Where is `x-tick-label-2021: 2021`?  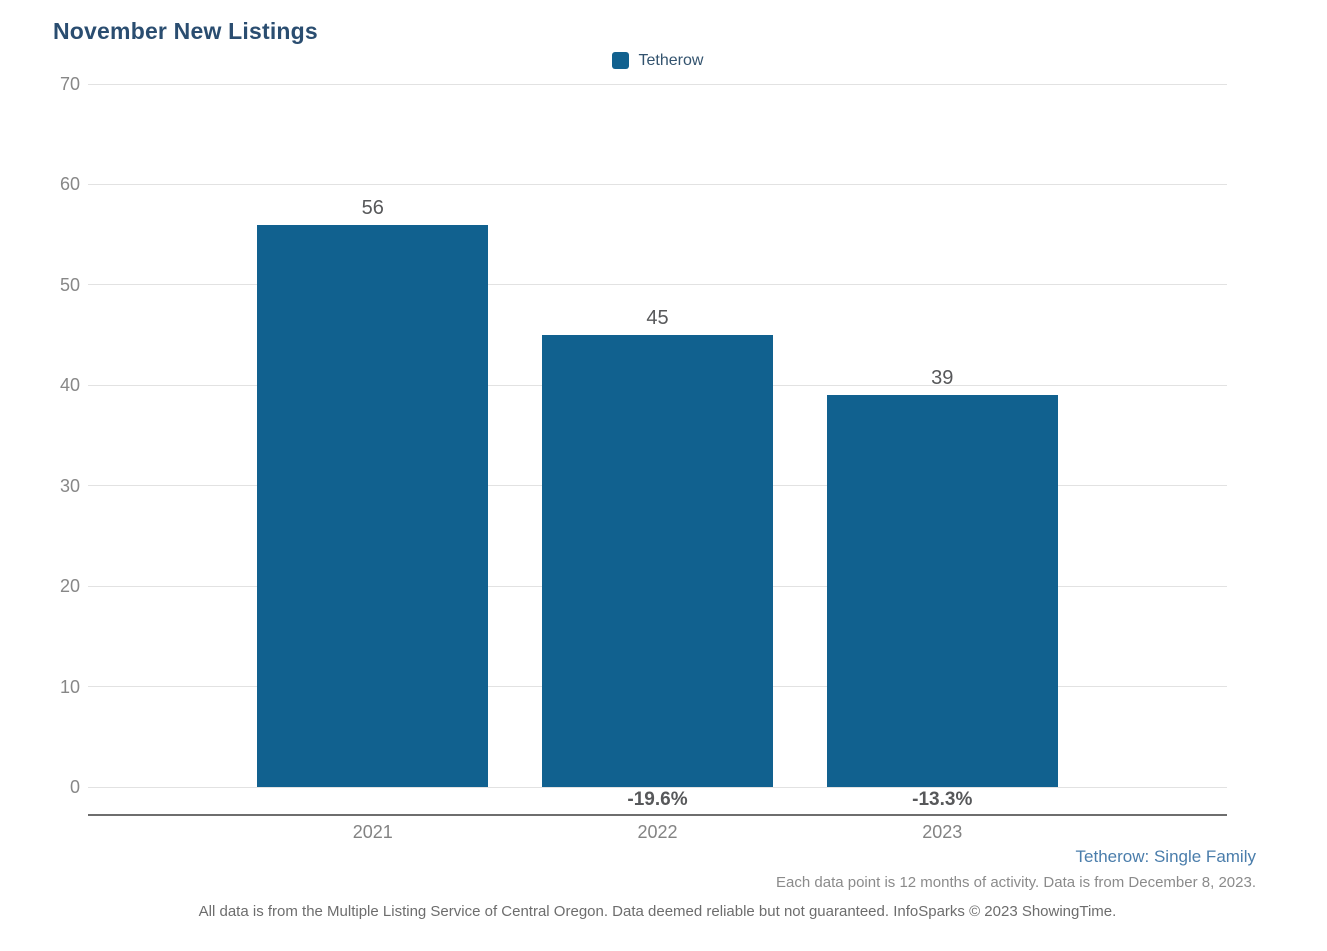 x-tick-label-2021: 2021 is located at coordinates (372, 832).